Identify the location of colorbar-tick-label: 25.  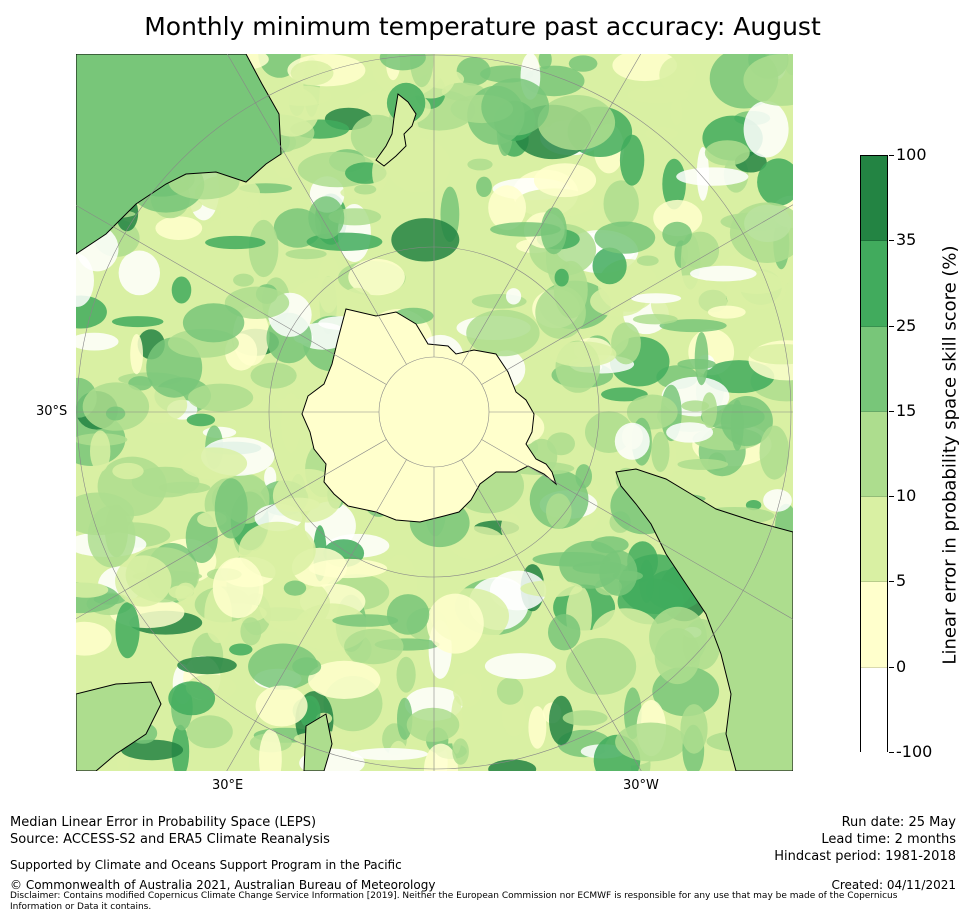
(906, 325).